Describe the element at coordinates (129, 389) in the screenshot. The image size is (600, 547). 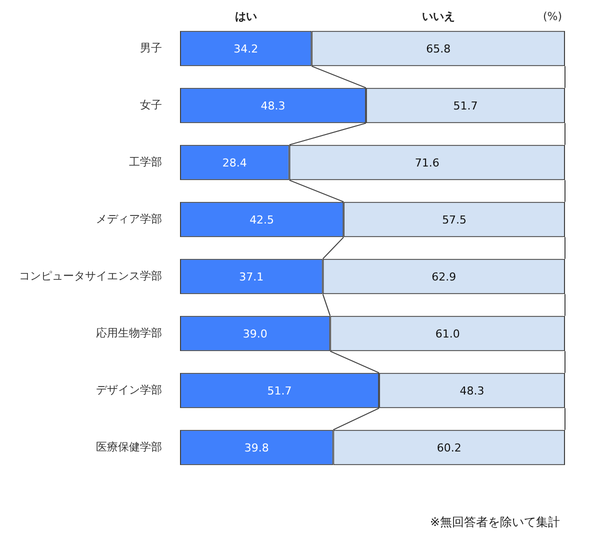
I see `y-tick-label: デザイン学部` at that location.